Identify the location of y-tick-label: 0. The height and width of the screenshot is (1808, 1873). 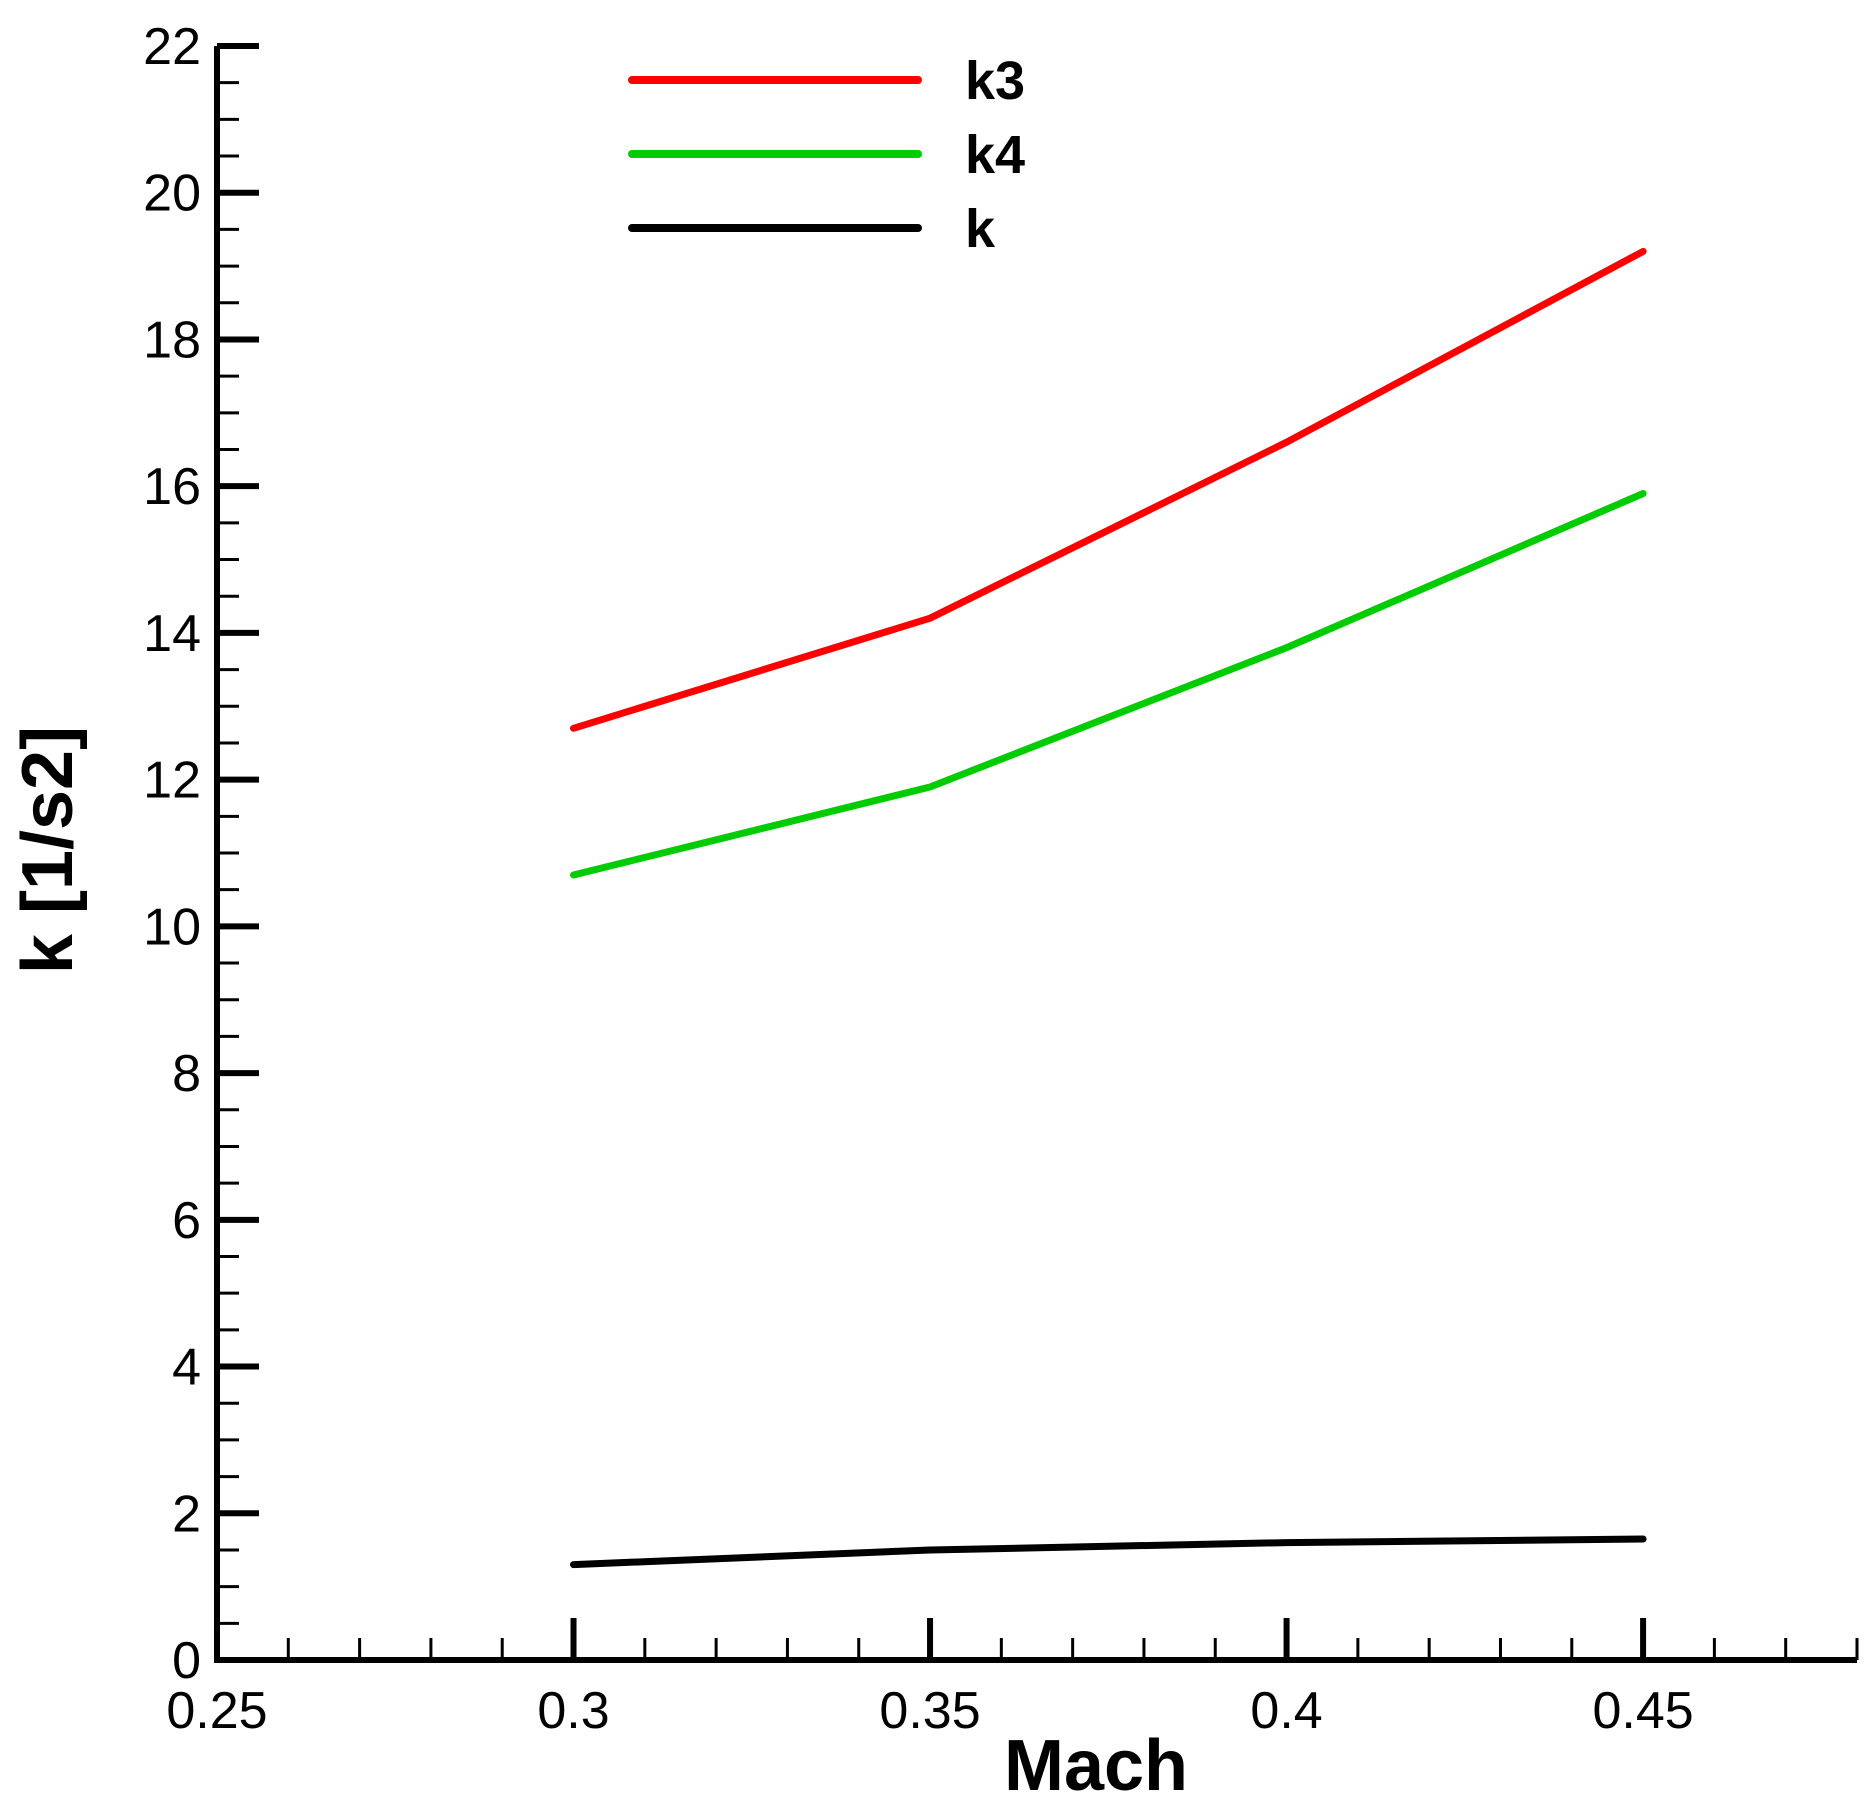
(186, 1661).